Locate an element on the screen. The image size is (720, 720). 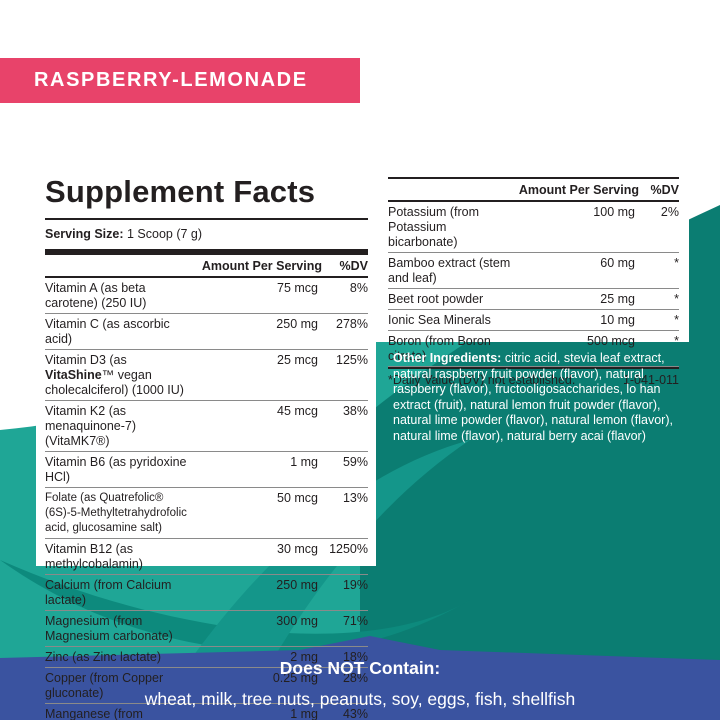
nutrient-amount: 2 mg is located at coordinates (261, 657).